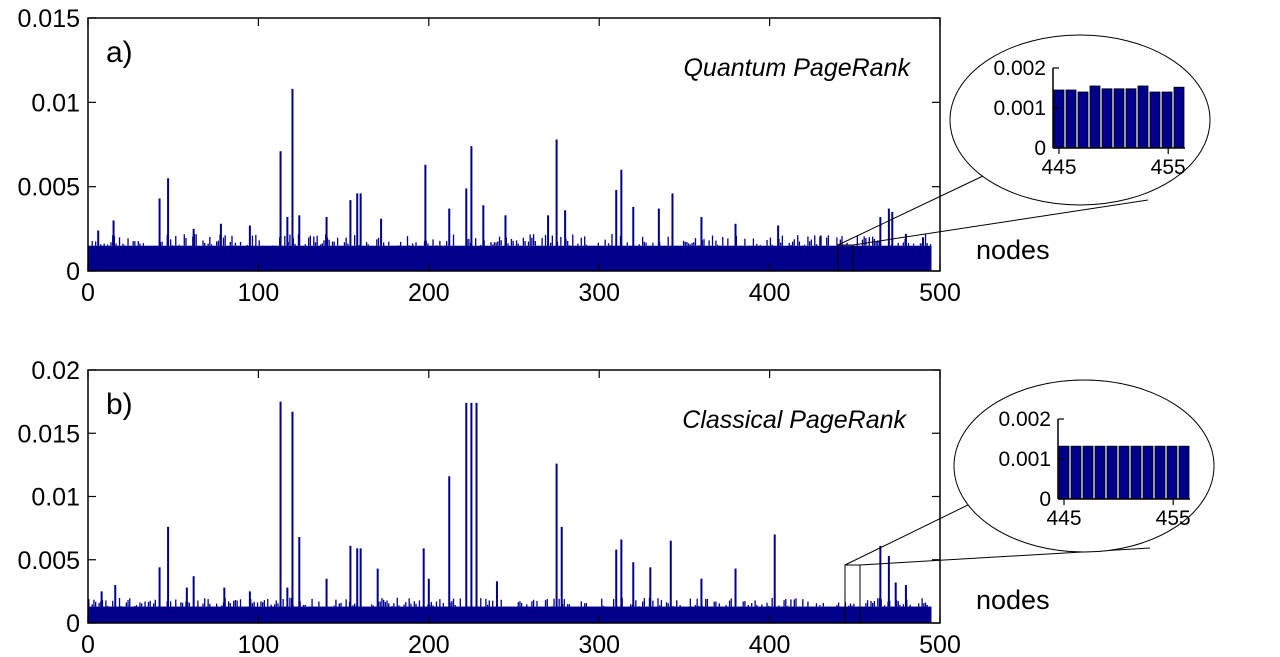 The height and width of the screenshot is (657, 1280). I want to click on panel-a-inset-chart: 0 0.001 0.002 445 455, so click(1089, 118).